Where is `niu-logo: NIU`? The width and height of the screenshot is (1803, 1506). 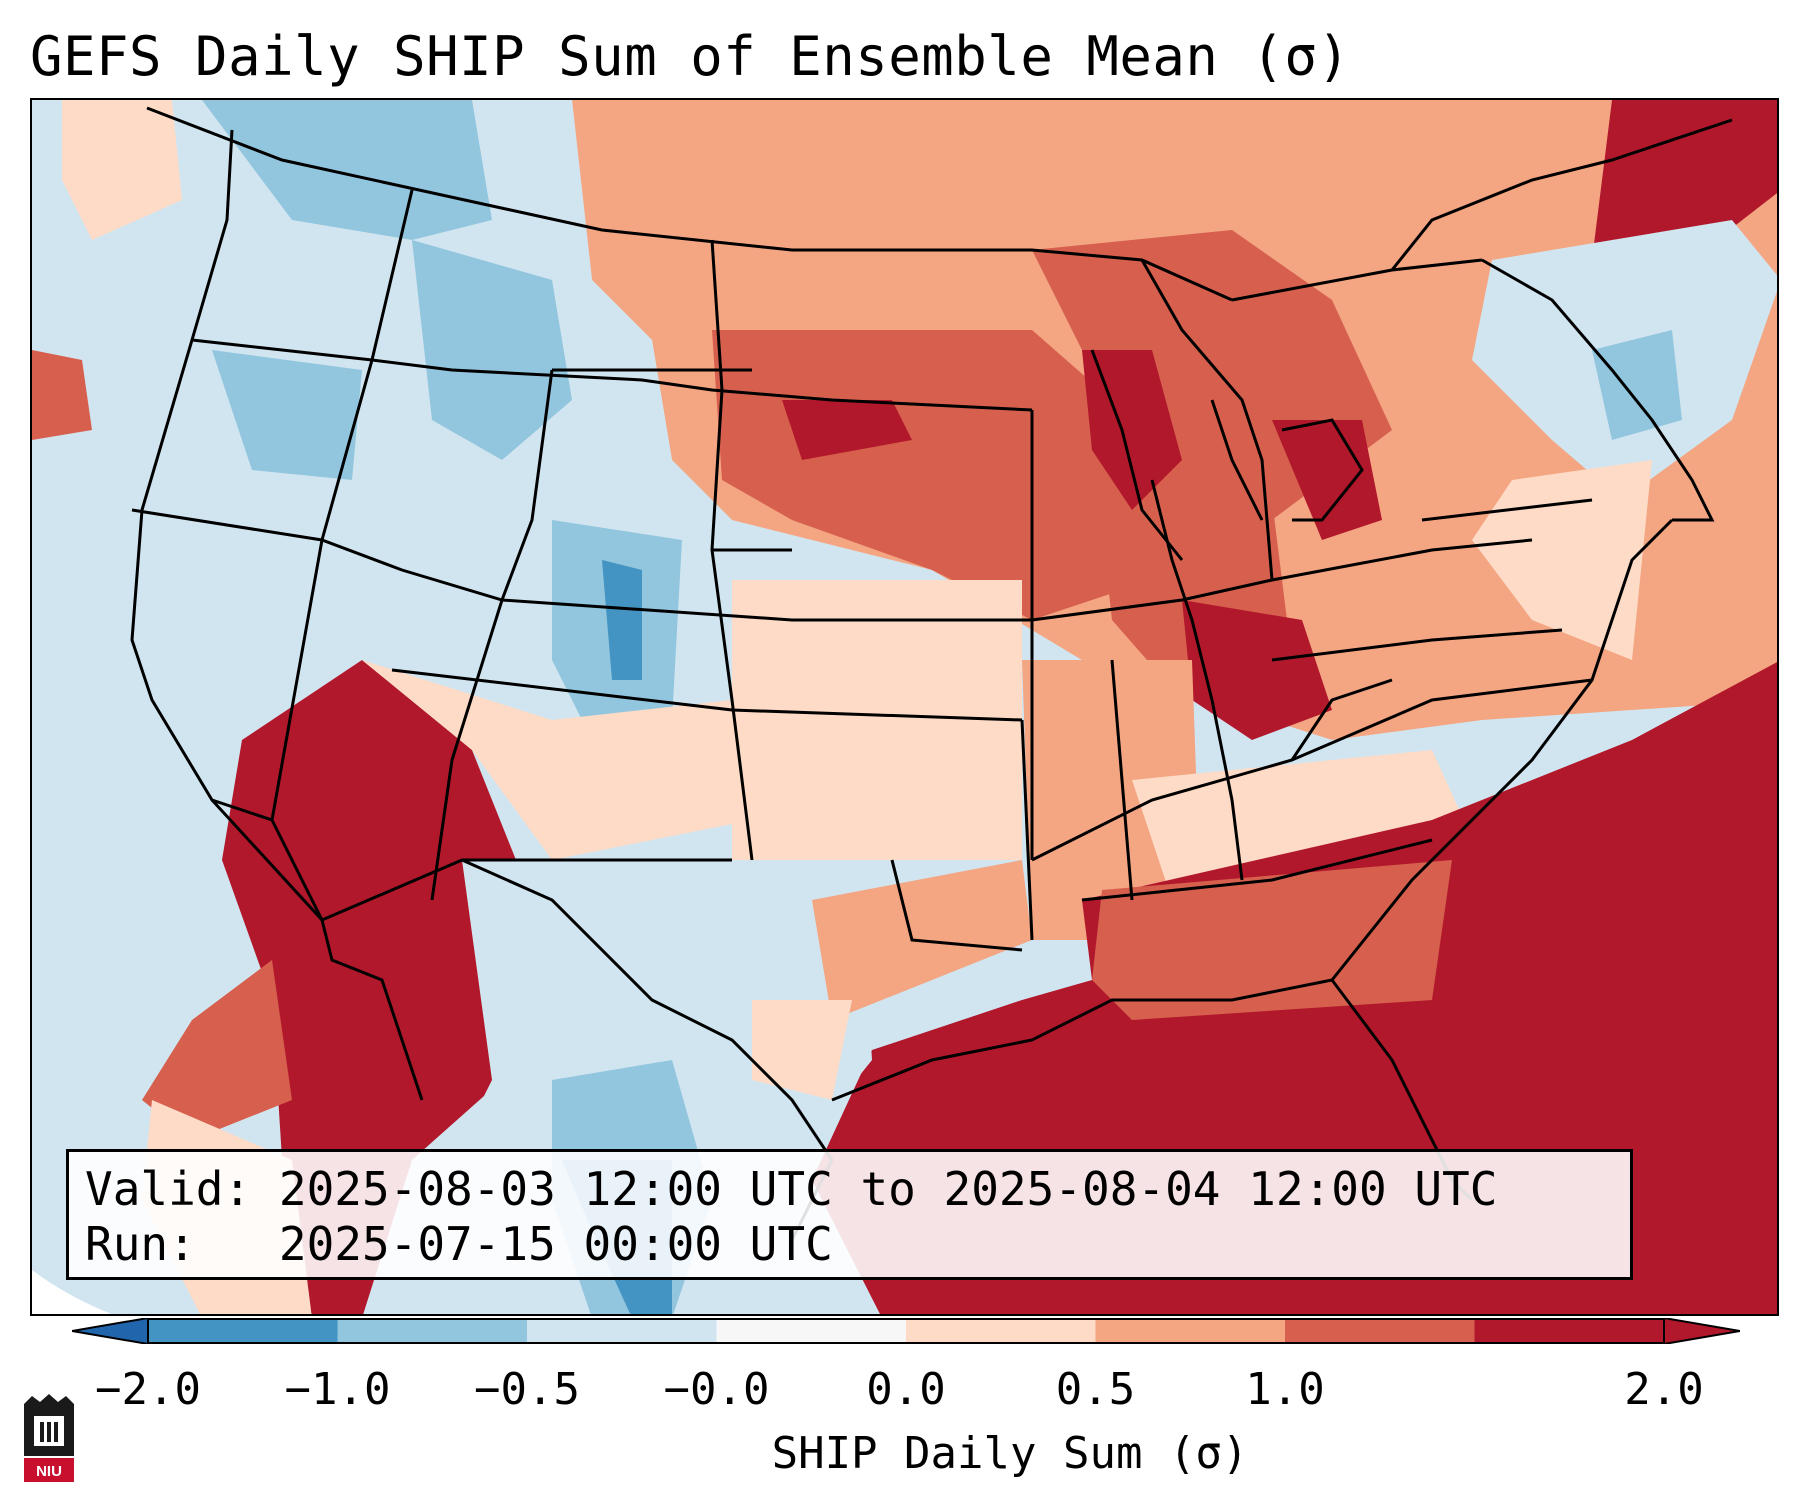 niu-logo: NIU is located at coordinates (49, 1438).